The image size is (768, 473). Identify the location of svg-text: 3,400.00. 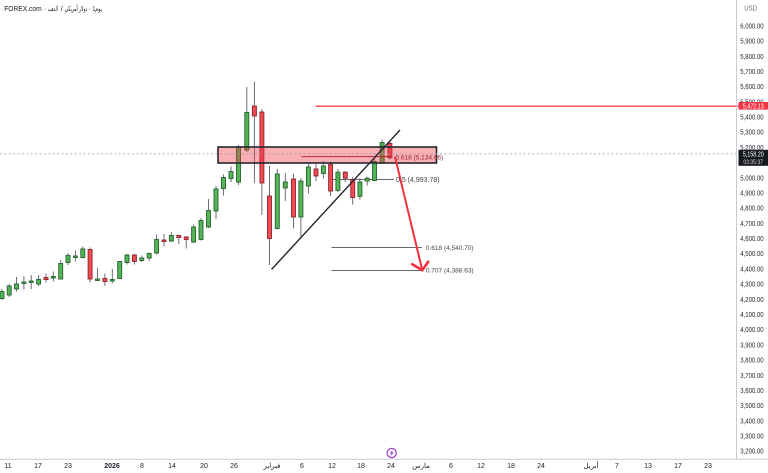
(751, 421).